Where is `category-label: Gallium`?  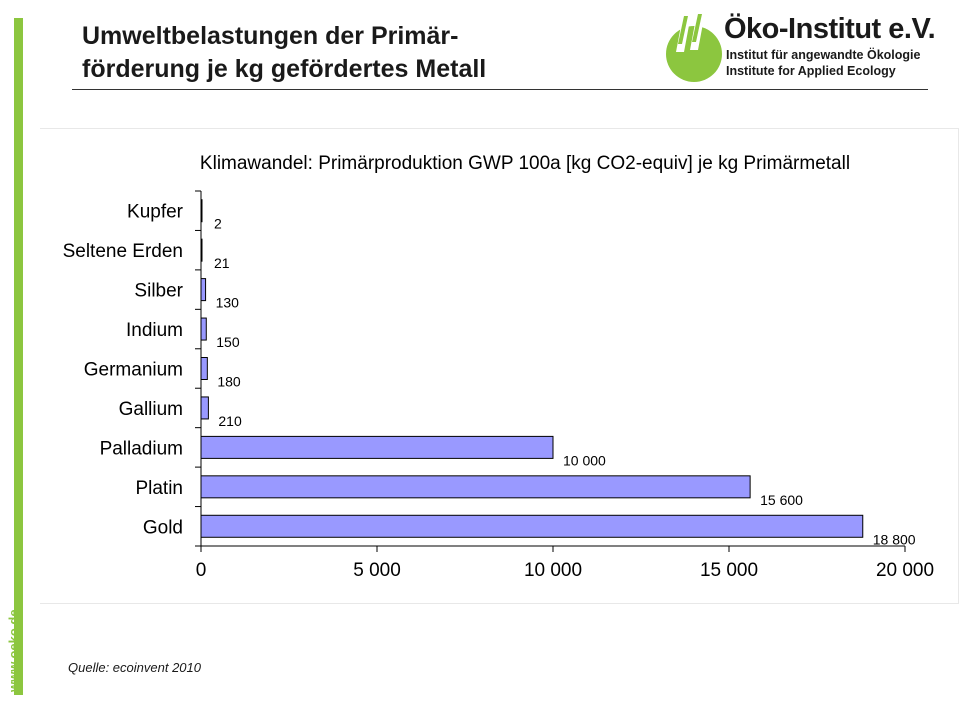 category-label: Gallium is located at coordinates (151, 409).